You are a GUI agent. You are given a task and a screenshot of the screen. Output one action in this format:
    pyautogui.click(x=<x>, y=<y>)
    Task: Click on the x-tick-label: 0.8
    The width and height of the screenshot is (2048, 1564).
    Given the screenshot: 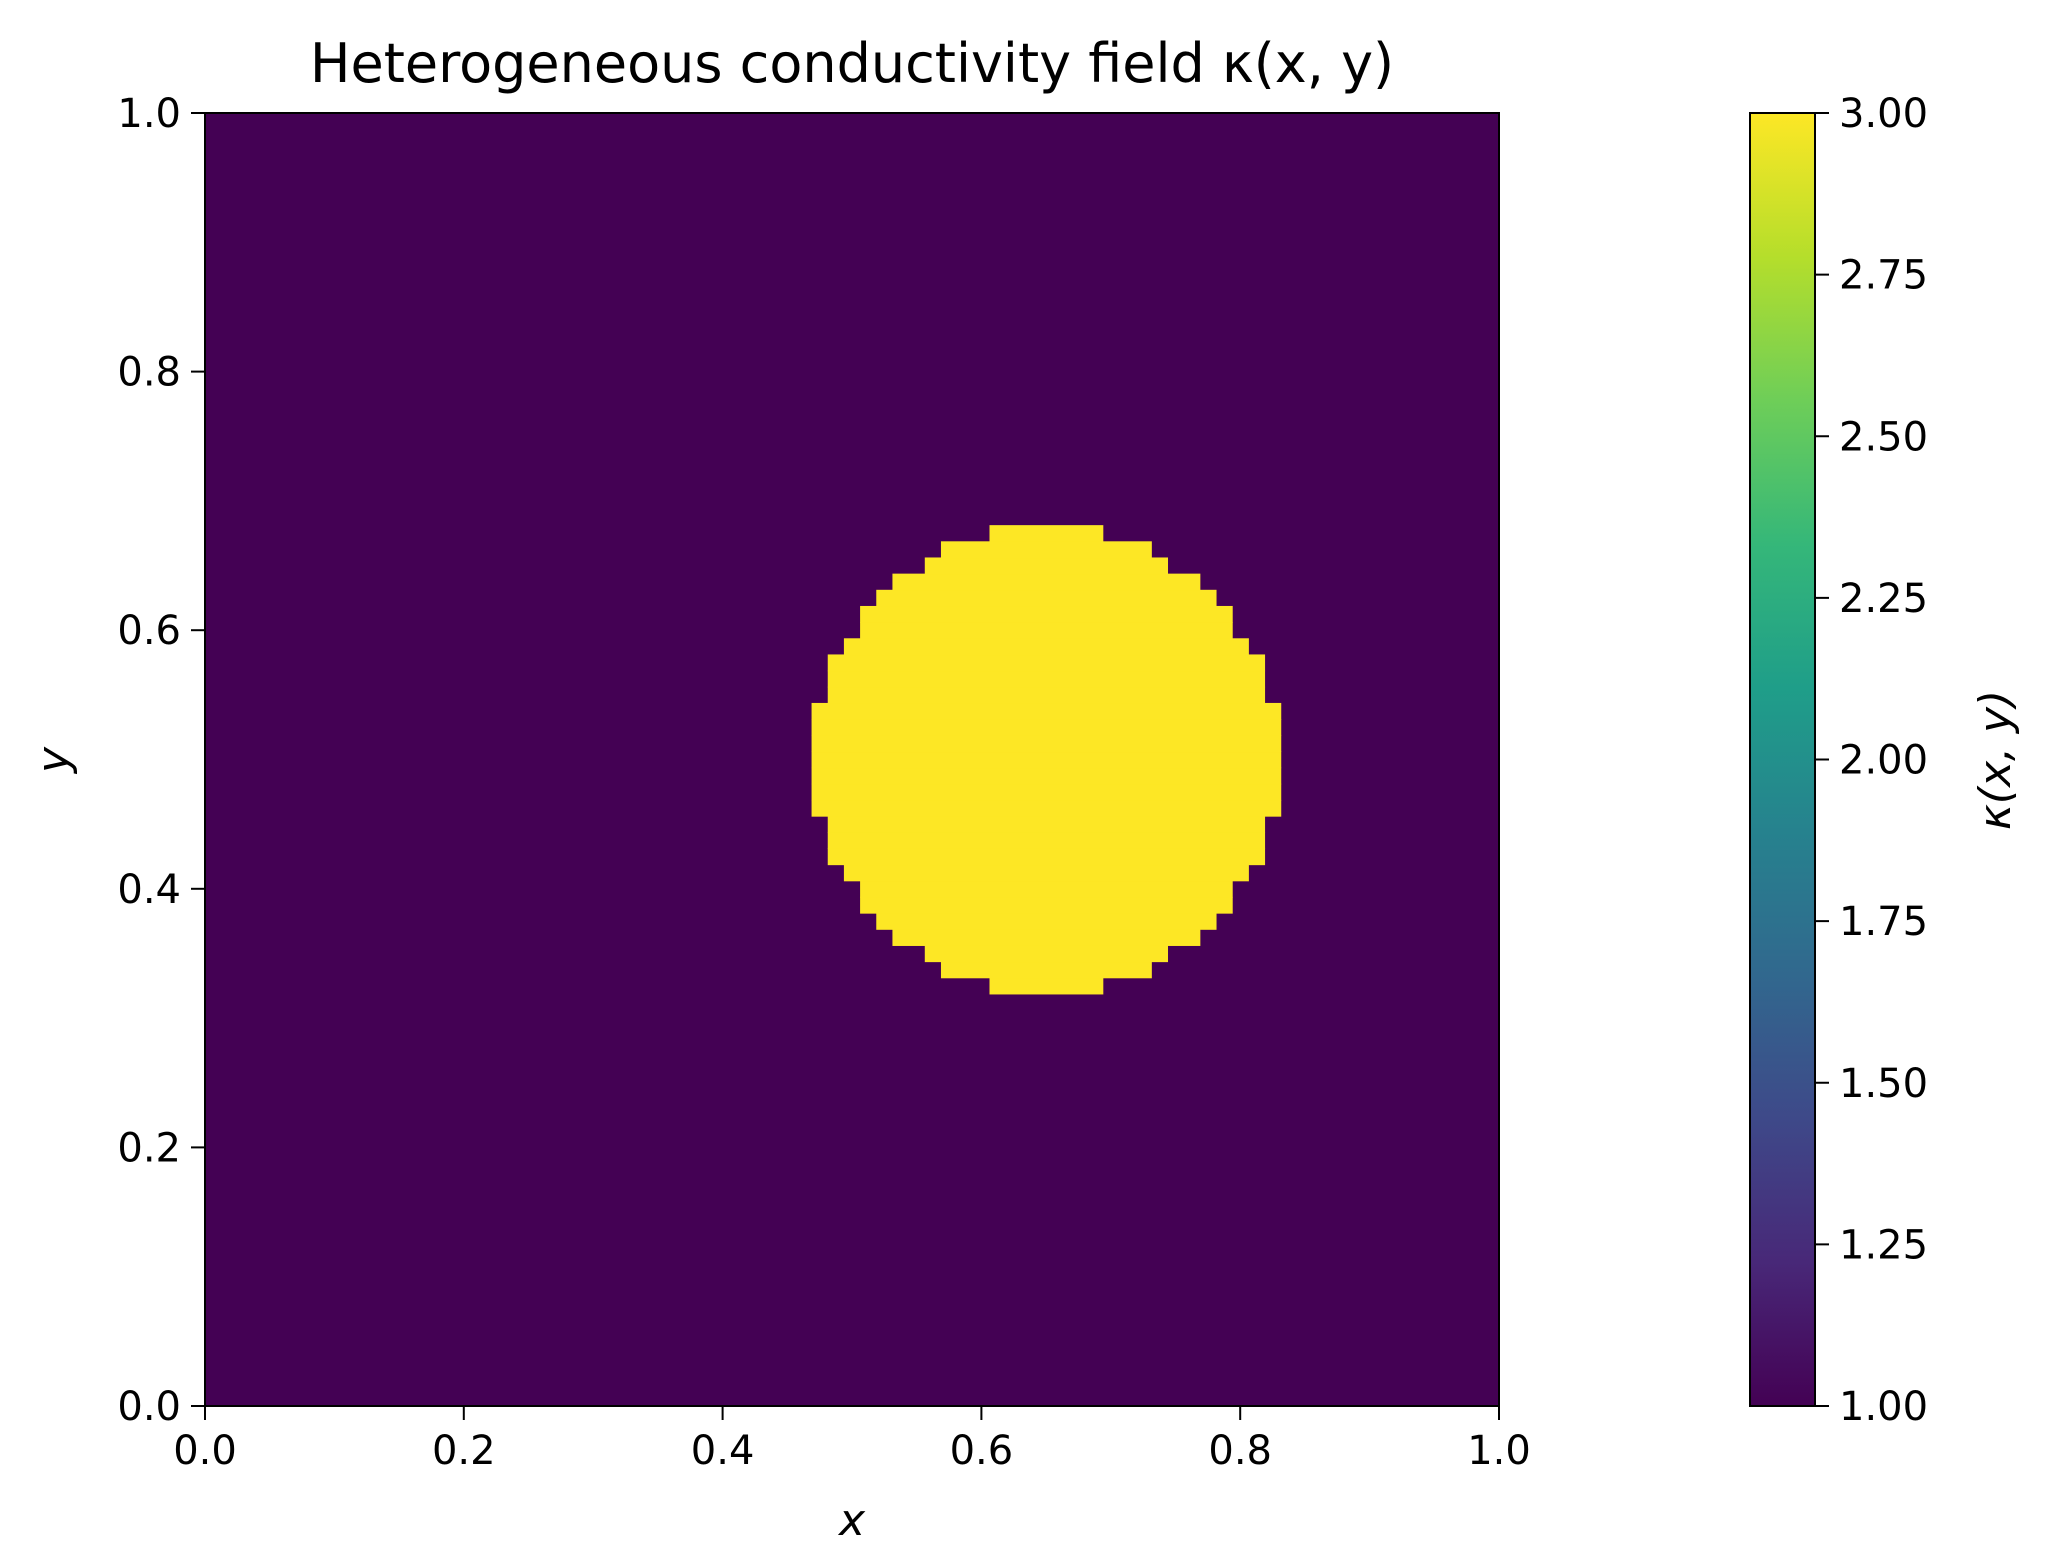 What is the action you would take?
    pyautogui.click(x=1240, y=1451)
    